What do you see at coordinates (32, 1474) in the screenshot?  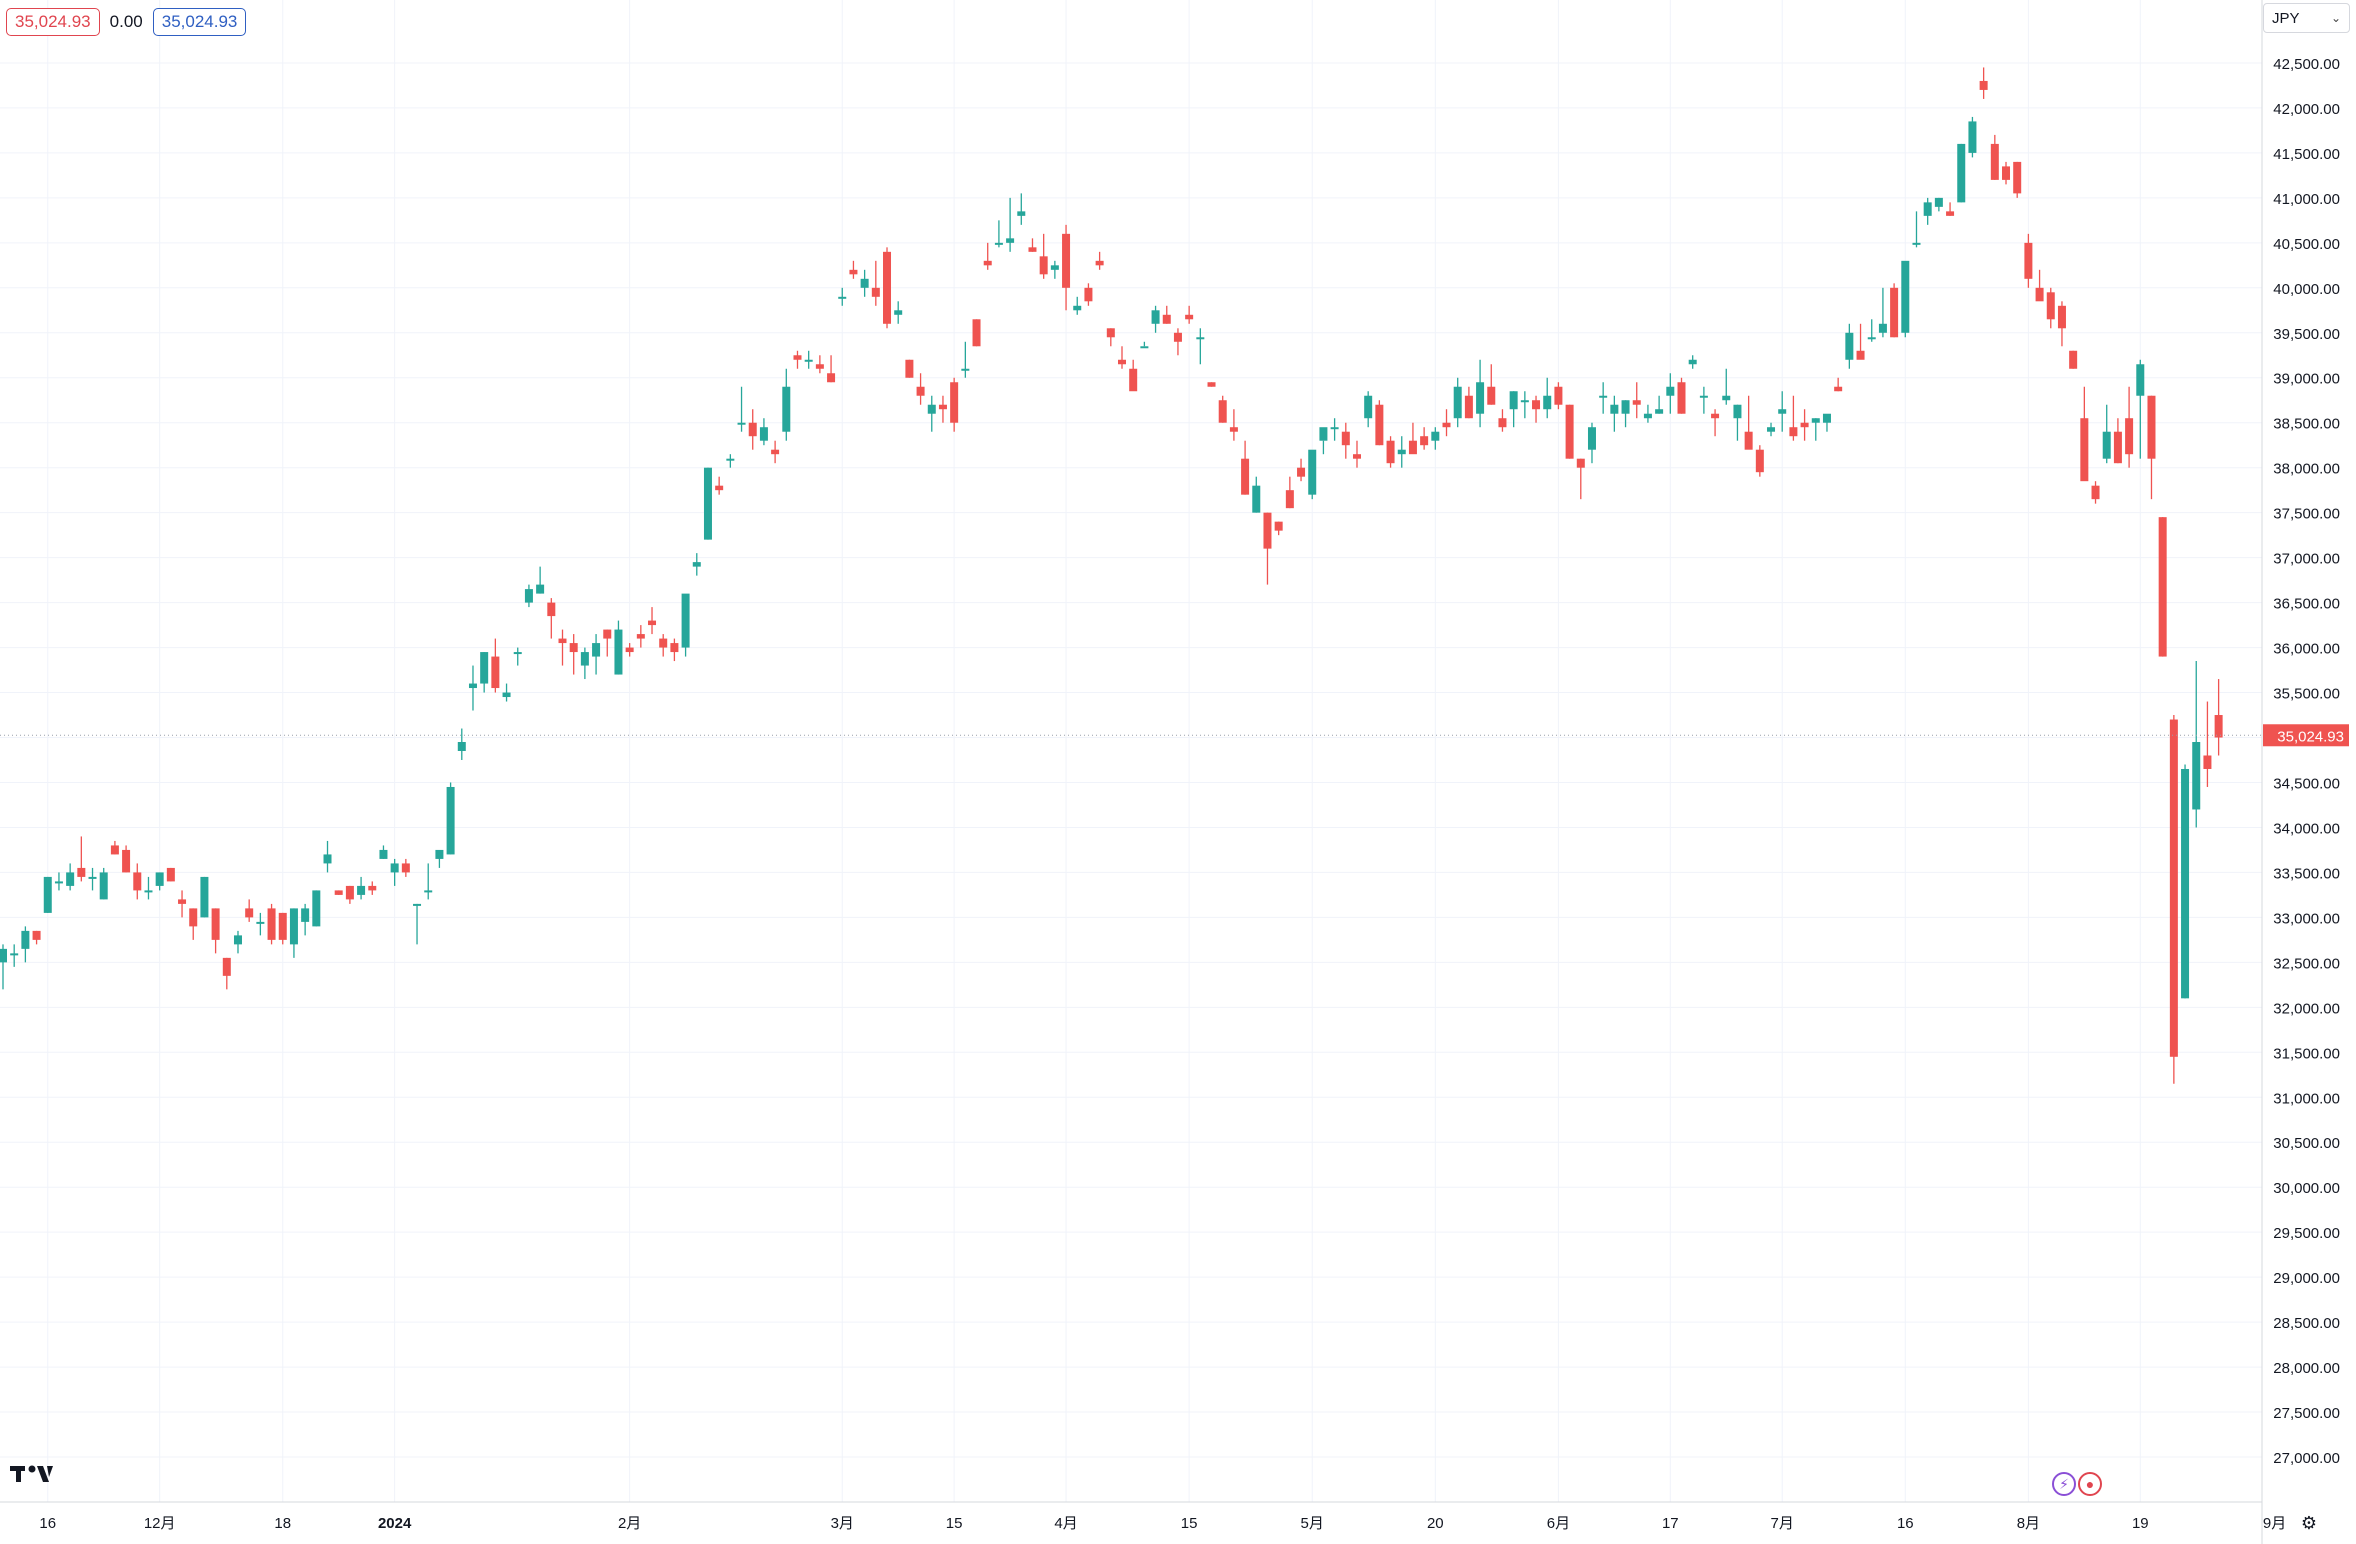 I see `tradingview-logo-icon` at bounding box center [32, 1474].